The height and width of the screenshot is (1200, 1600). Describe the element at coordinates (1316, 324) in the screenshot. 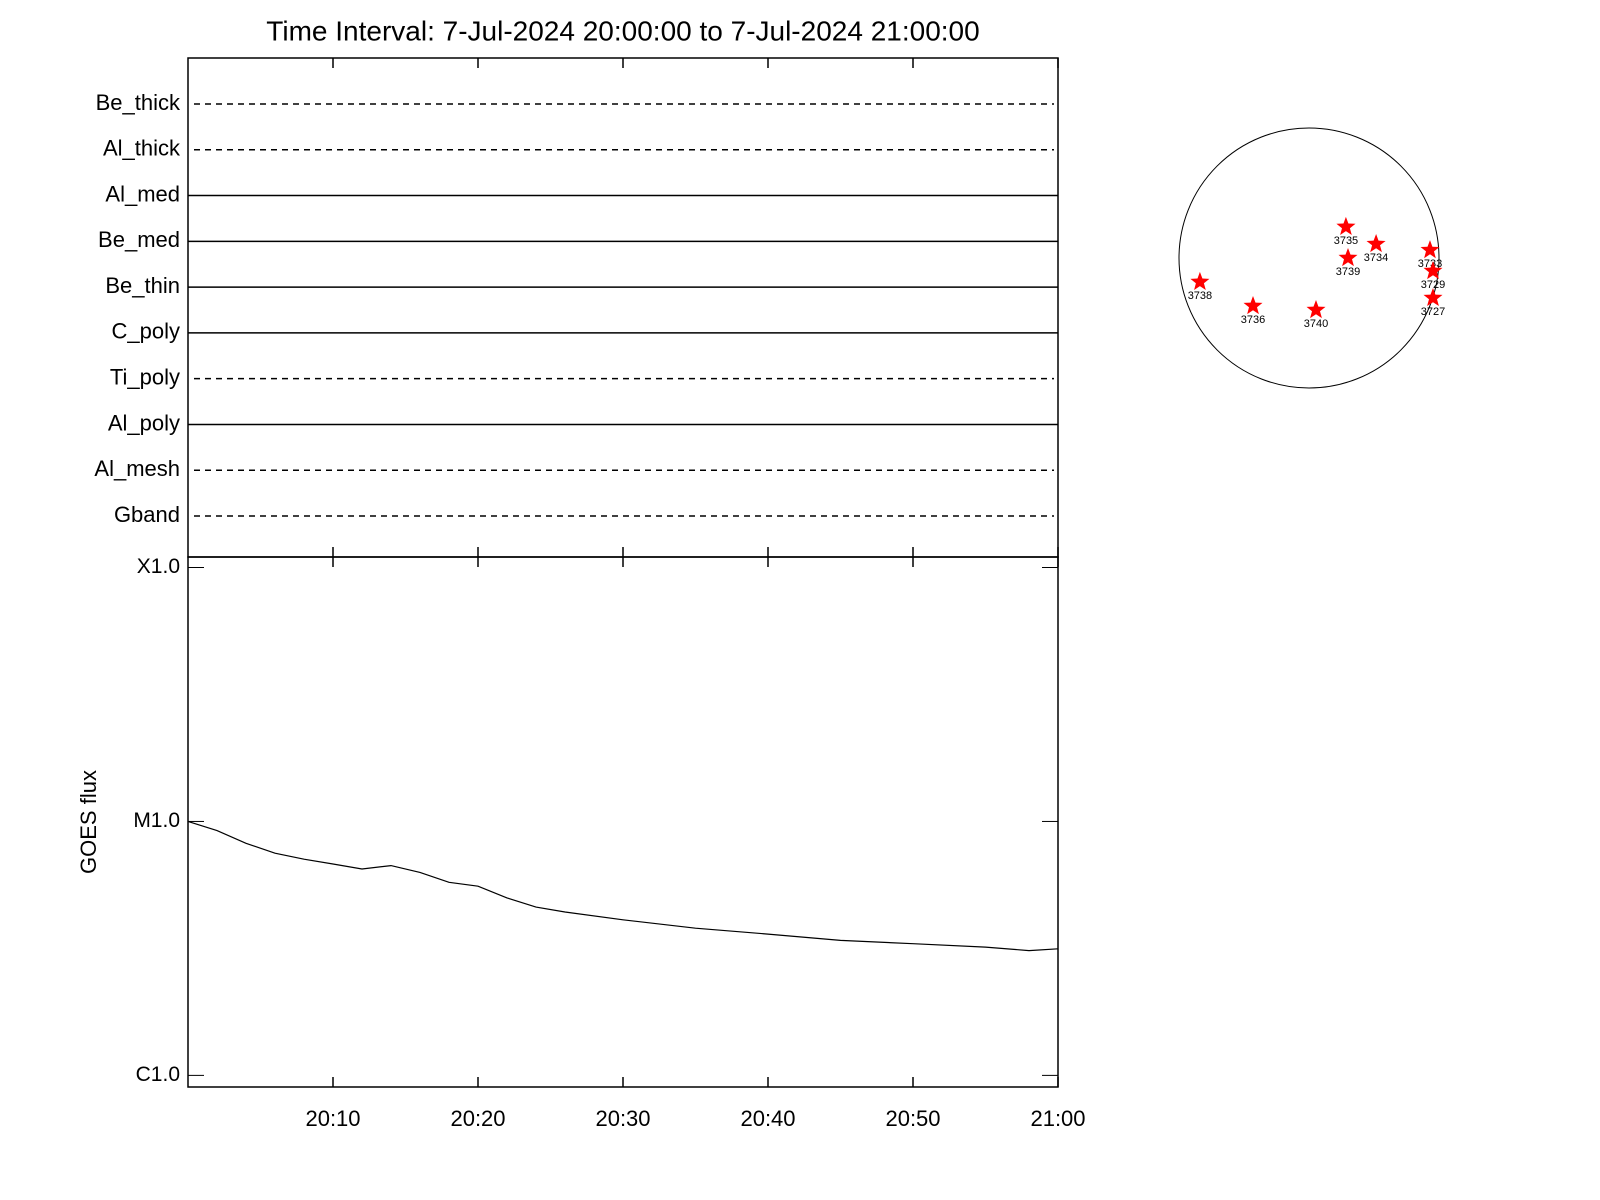

I see `region-label: 3740` at that location.